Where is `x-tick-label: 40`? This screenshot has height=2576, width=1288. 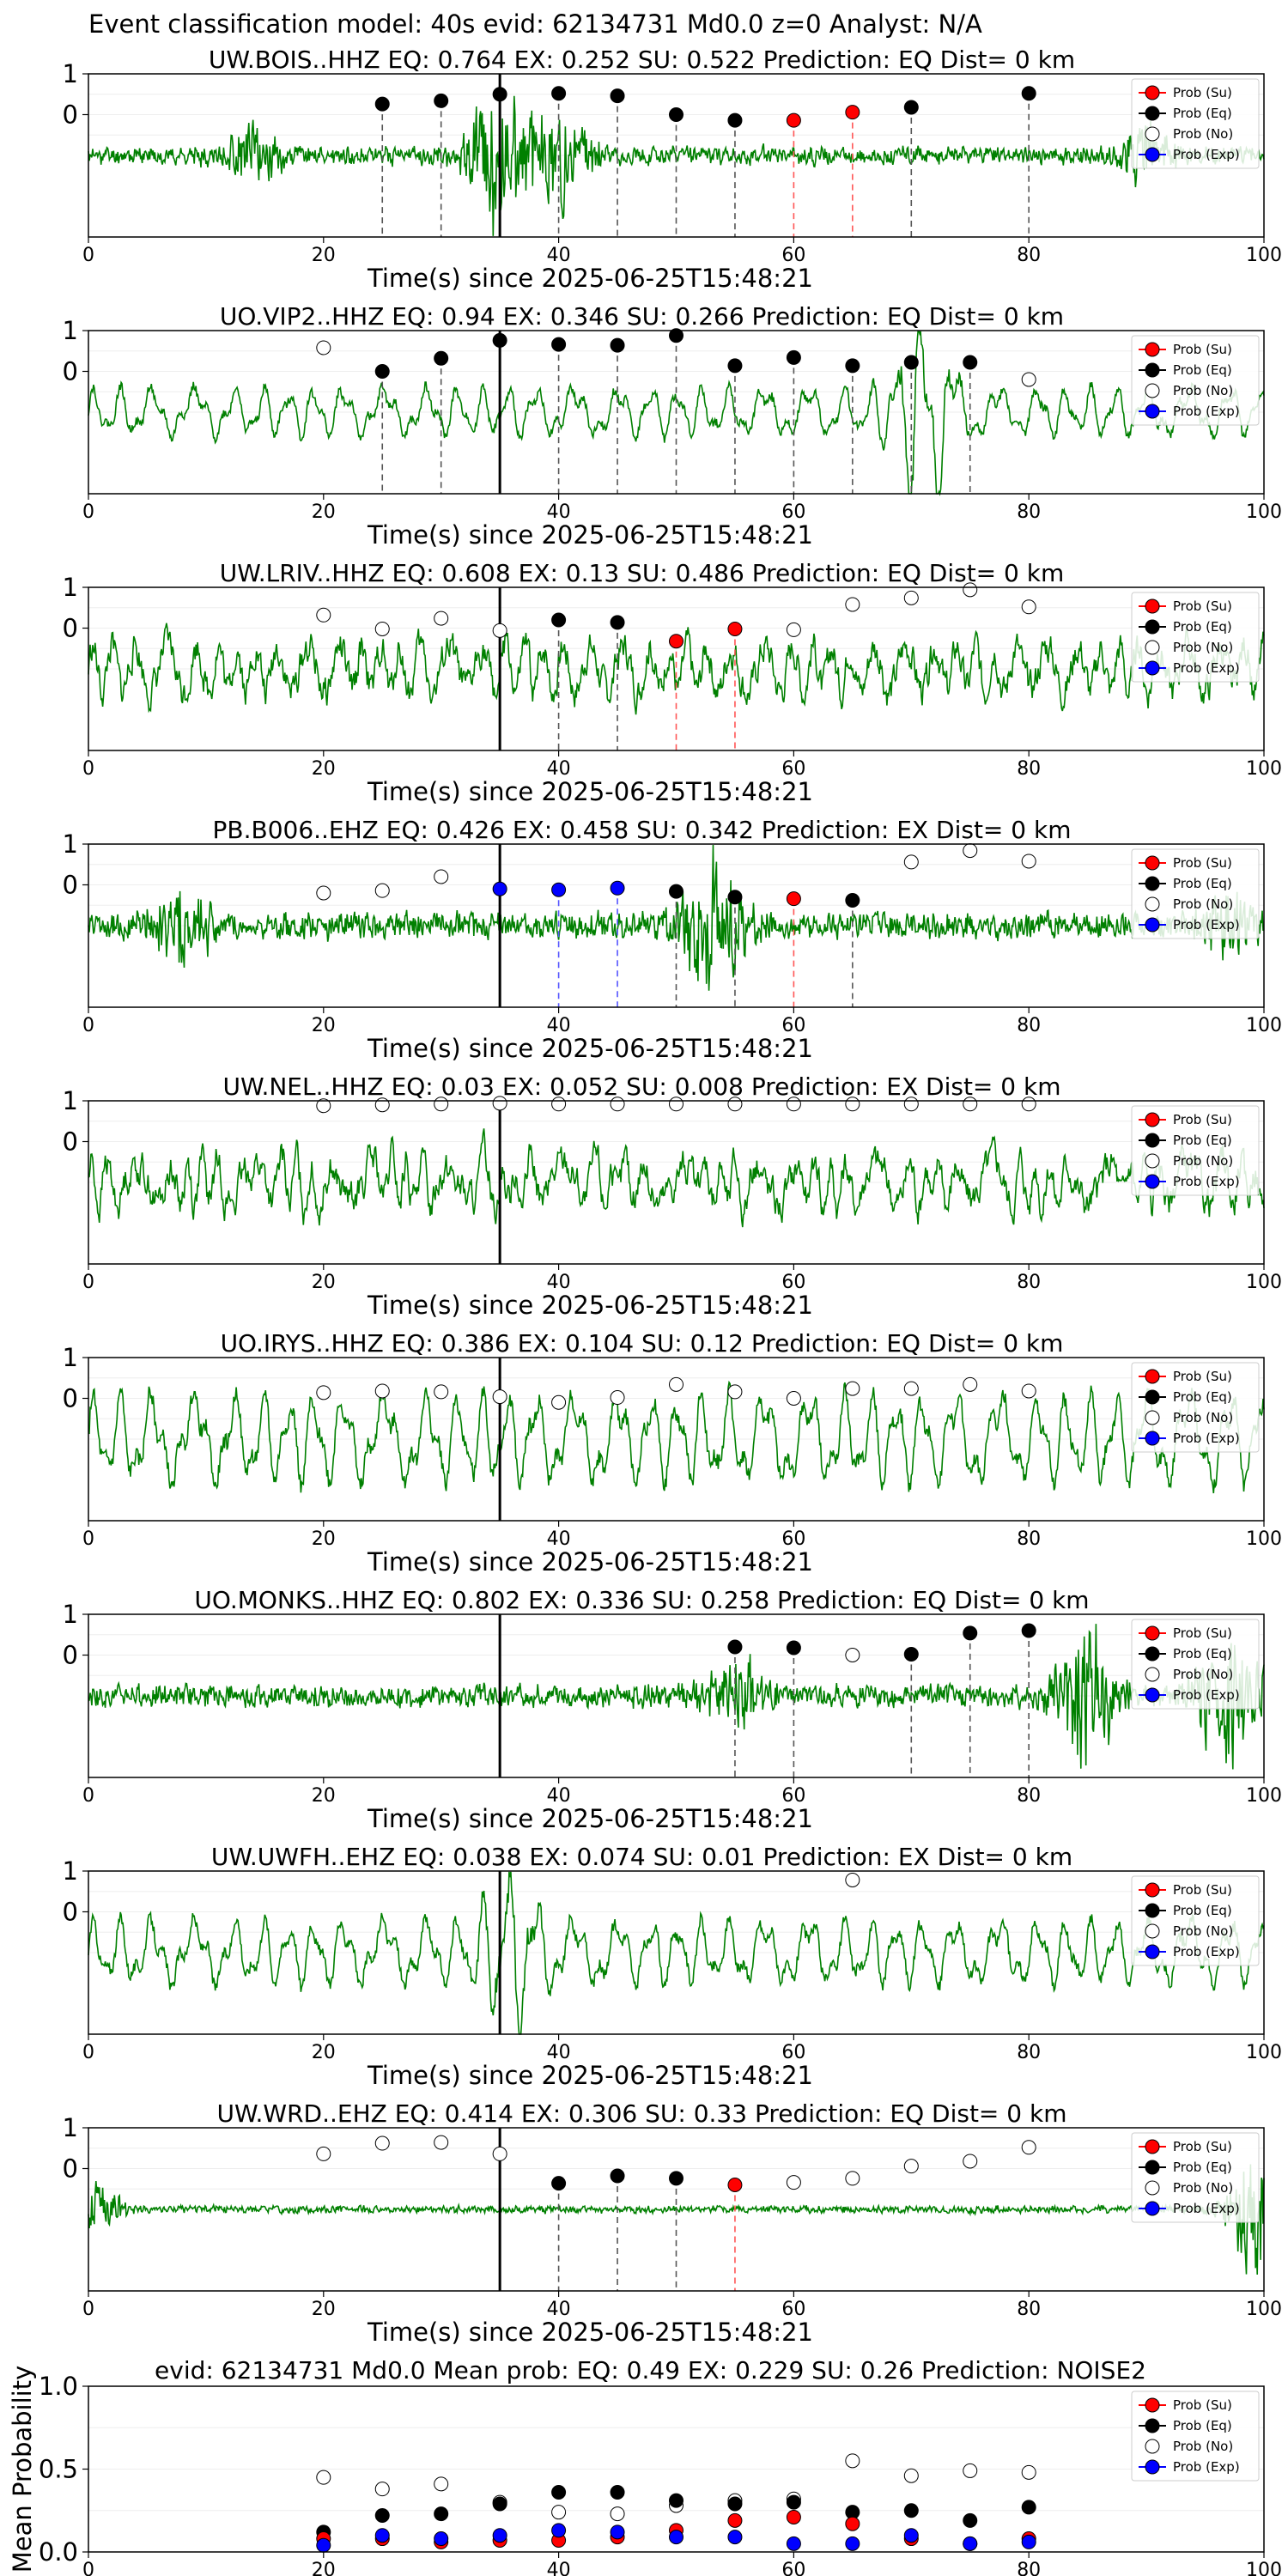
x-tick-label: 40 is located at coordinates (559, 1025).